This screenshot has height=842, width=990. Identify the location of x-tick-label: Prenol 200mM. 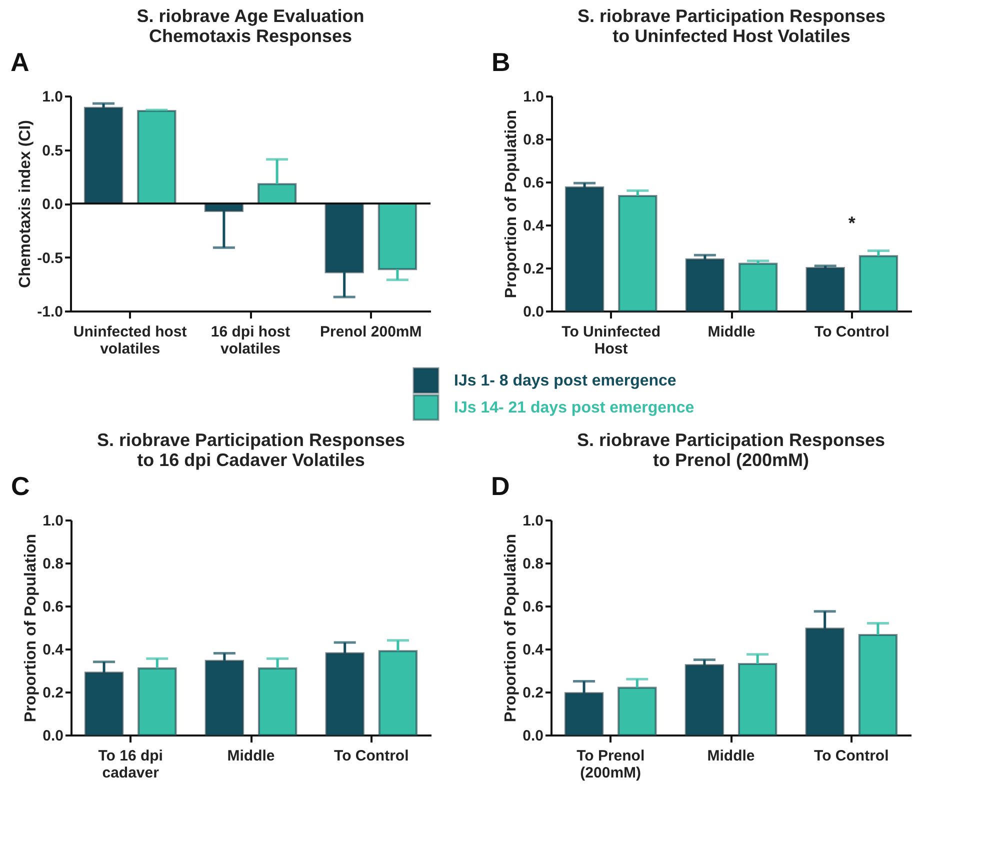
(371, 332).